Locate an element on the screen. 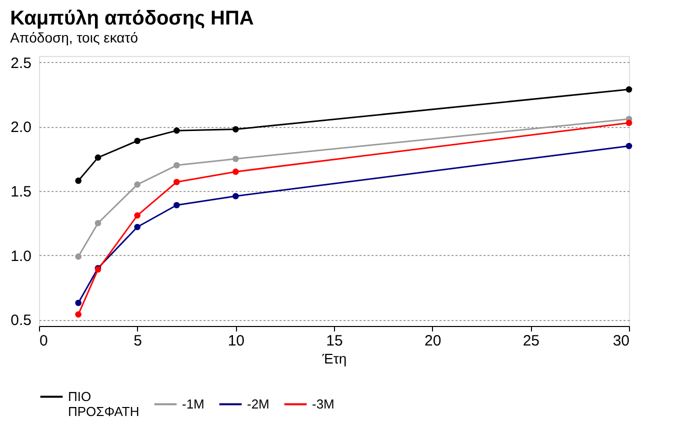  y-tick-label: 2.5 is located at coordinates (21, 63).